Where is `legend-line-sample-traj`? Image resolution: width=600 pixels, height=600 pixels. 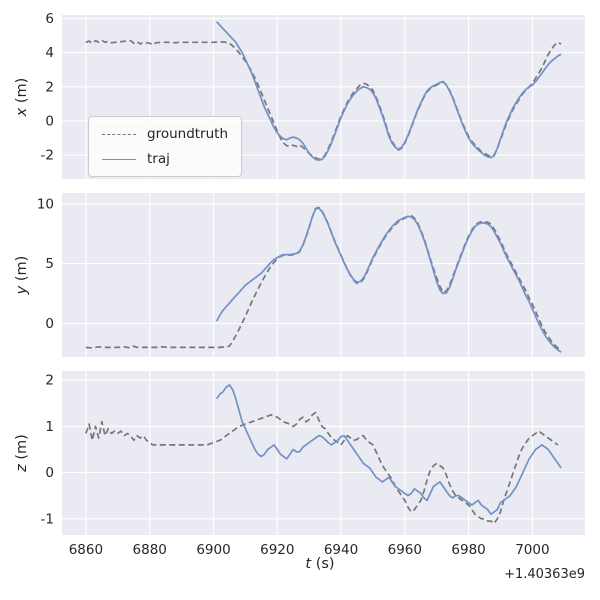
legend-line-sample-traj is located at coordinates (119, 159).